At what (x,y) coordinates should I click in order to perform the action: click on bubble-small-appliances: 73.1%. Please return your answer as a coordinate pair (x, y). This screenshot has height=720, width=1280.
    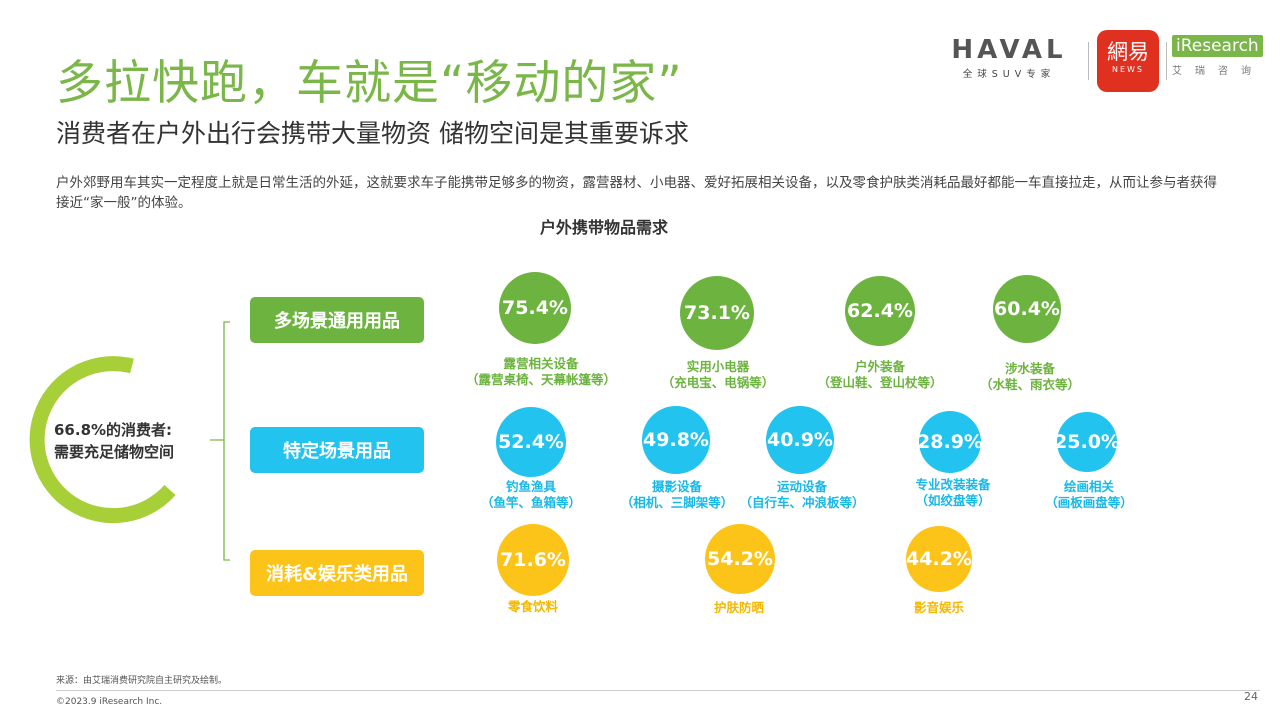
    Looking at the image, I should click on (717, 313).